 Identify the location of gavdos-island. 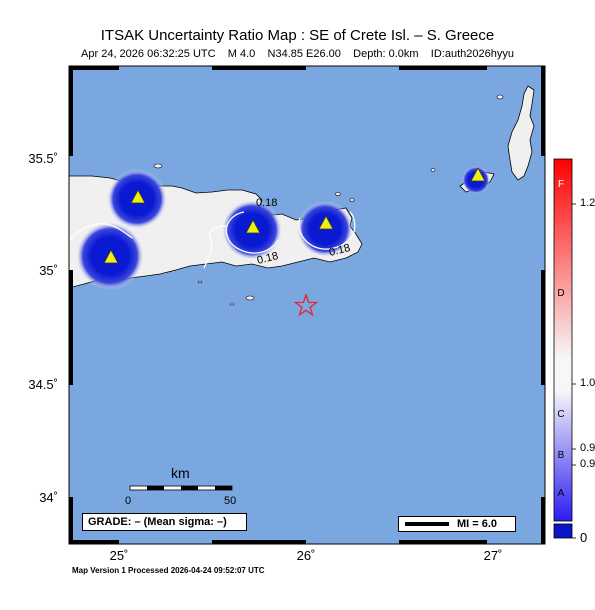
(250, 298).